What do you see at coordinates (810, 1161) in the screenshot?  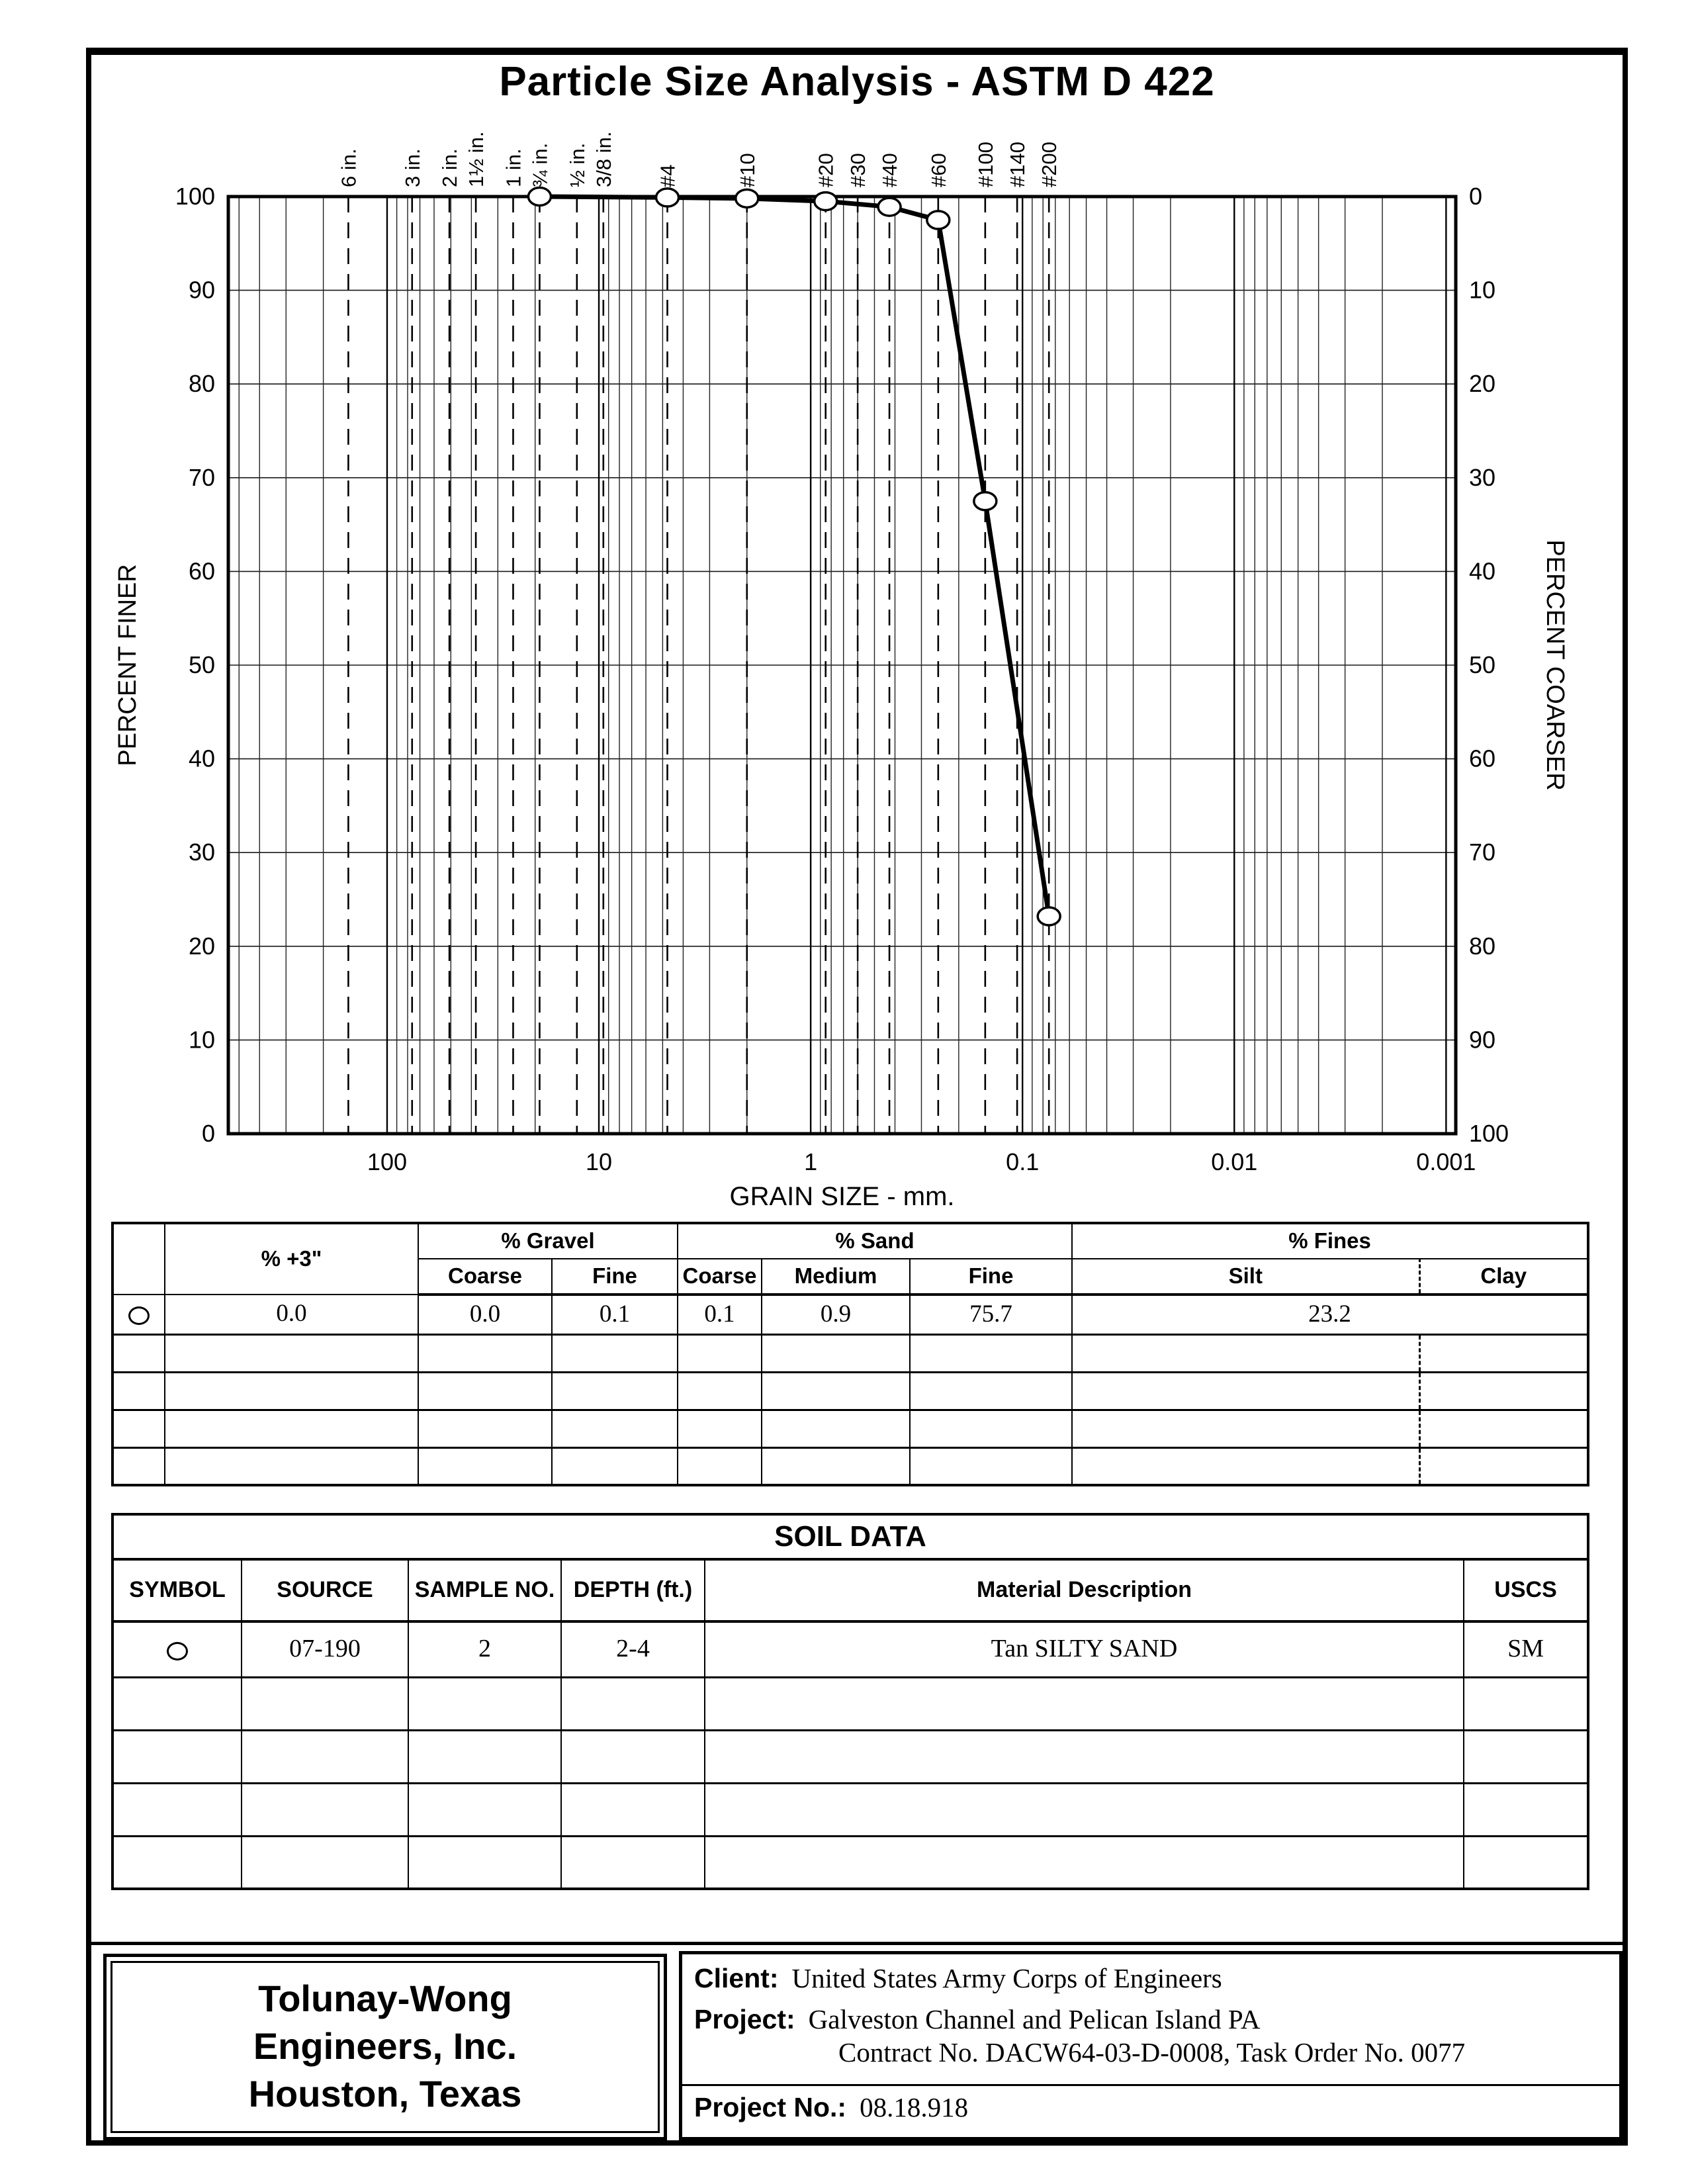 I see `svg-text: 1` at bounding box center [810, 1161].